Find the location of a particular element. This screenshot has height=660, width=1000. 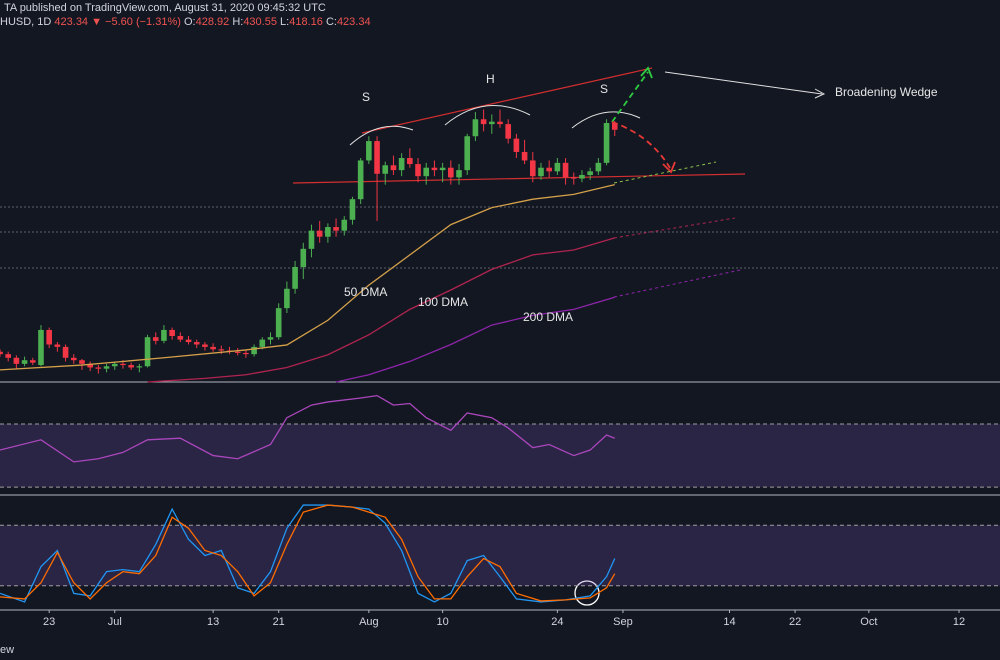

footer: ew is located at coordinates (7, 650).